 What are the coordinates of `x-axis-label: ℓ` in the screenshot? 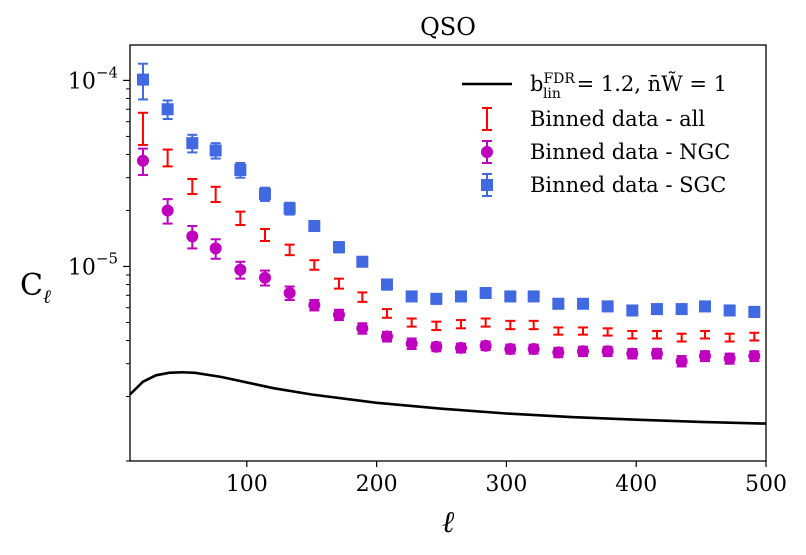 It's located at (448, 522).